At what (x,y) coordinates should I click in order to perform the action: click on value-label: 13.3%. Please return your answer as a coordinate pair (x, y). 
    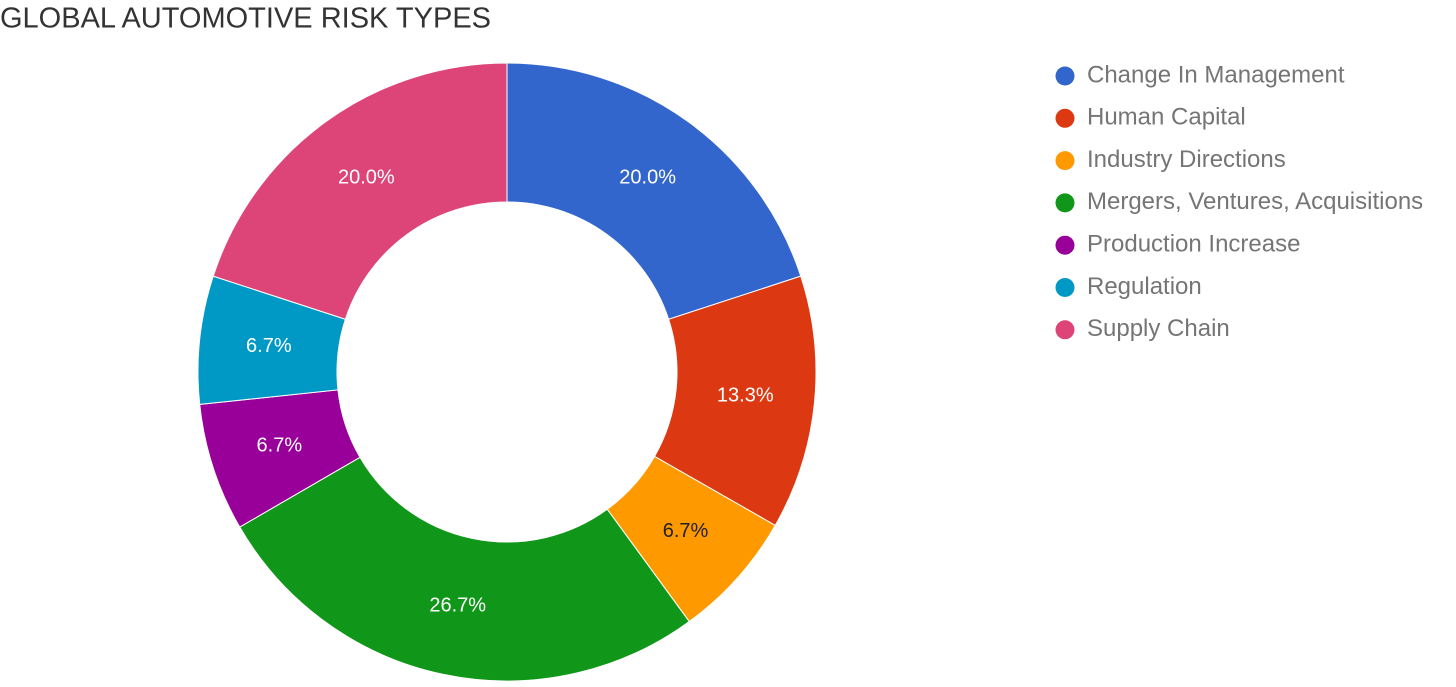
    Looking at the image, I should click on (745, 396).